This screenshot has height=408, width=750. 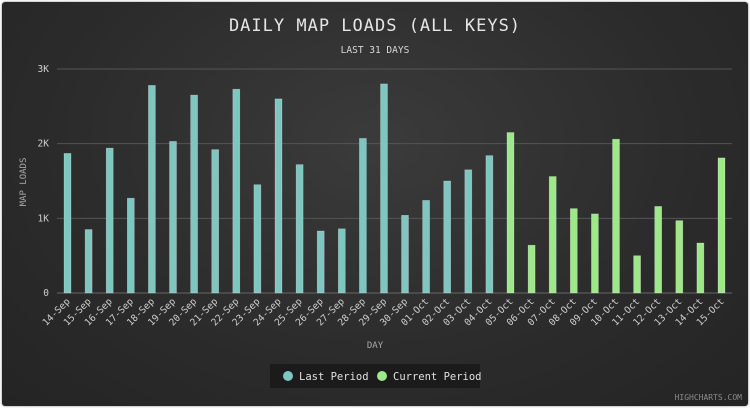 I want to click on bar-last-period-22-Sep, so click(x=236, y=191).